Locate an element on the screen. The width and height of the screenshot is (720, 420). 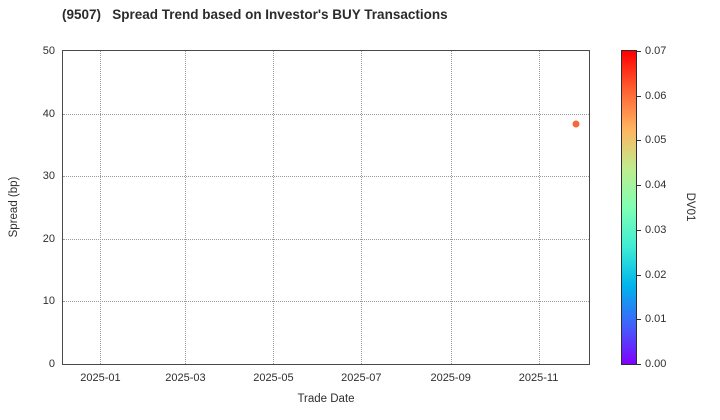
colorbar-tick-label: 0.02 is located at coordinates (656, 274).